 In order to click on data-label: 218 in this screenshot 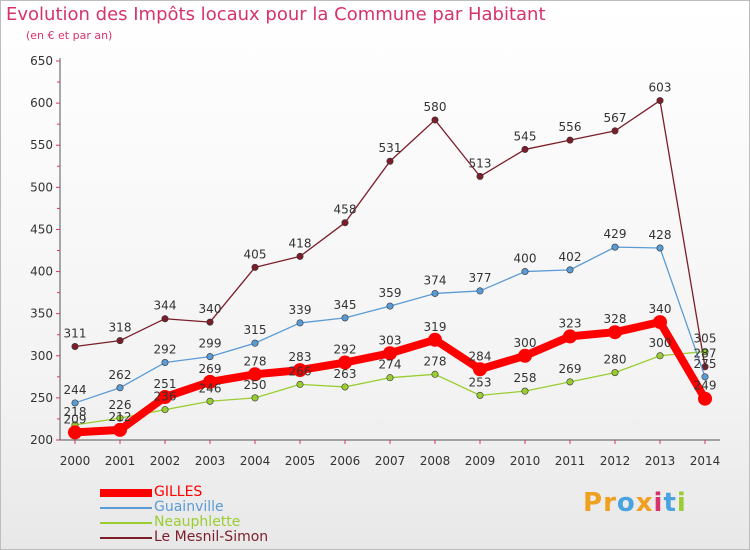, I will do `click(75, 412)`.